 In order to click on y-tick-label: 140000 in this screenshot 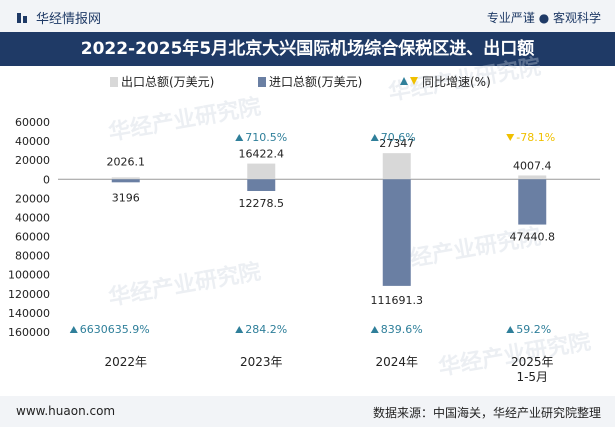, I will do `click(29, 313)`.